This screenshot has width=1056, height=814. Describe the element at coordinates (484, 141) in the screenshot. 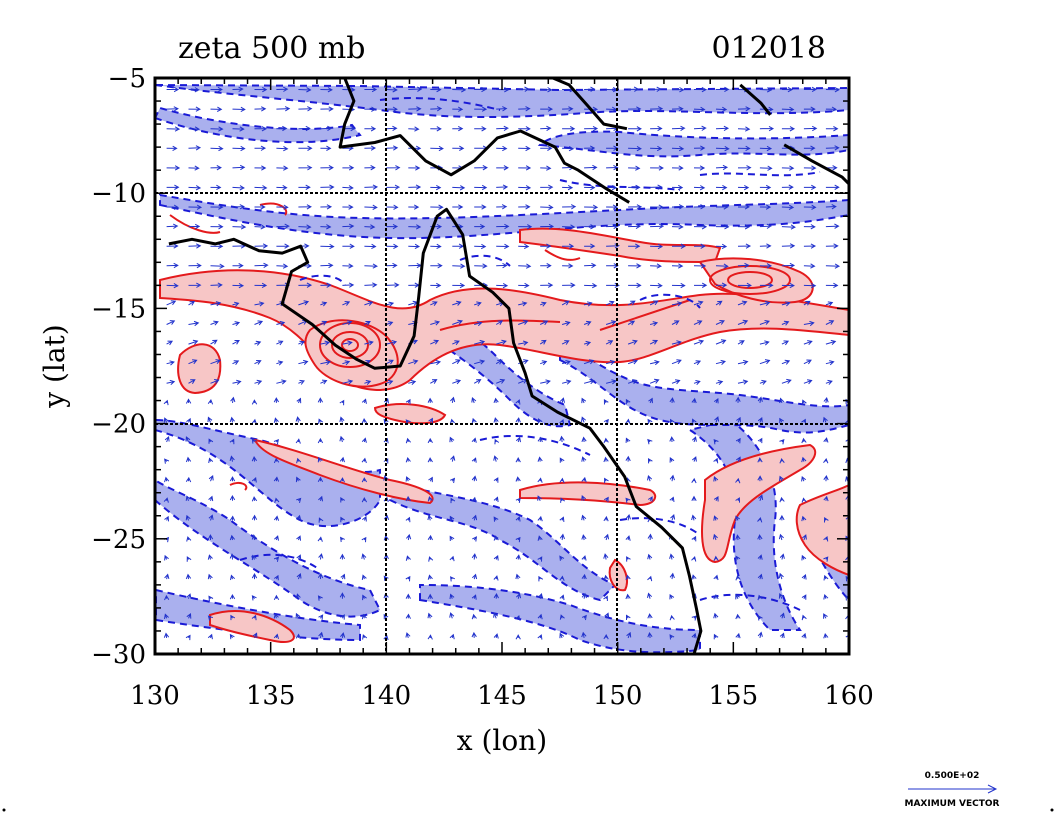

I see `coastline-nguinea` at that location.